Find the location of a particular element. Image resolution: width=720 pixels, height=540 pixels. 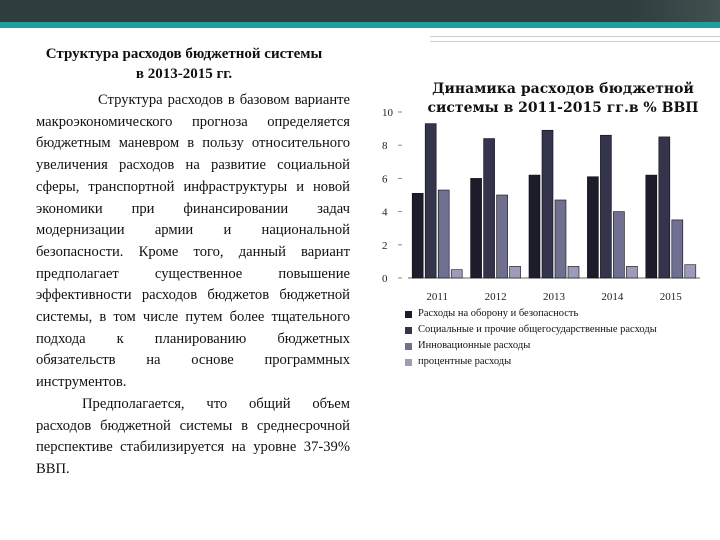

legend-item: Инновационные расходы is located at coordinates (555, 346).